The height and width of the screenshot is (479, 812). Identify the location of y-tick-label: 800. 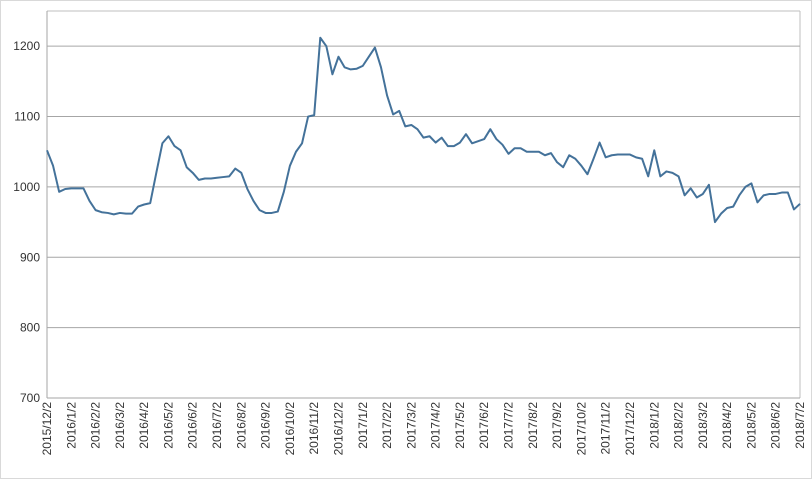
(30, 328).